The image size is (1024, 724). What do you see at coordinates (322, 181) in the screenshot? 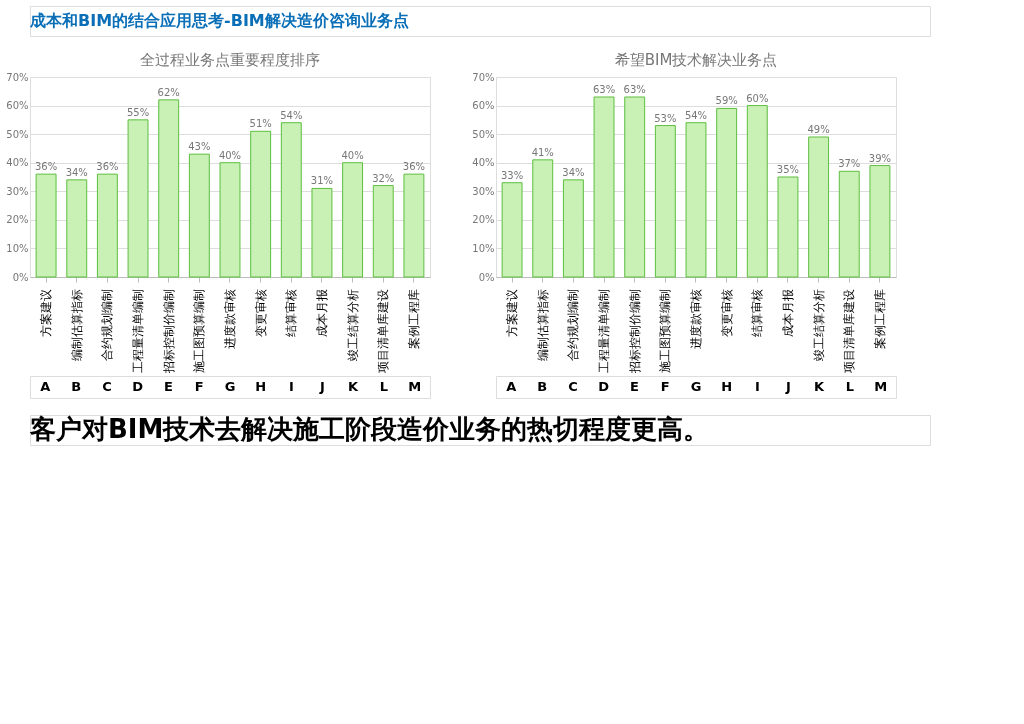
I see `data-label: 31%` at bounding box center [322, 181].